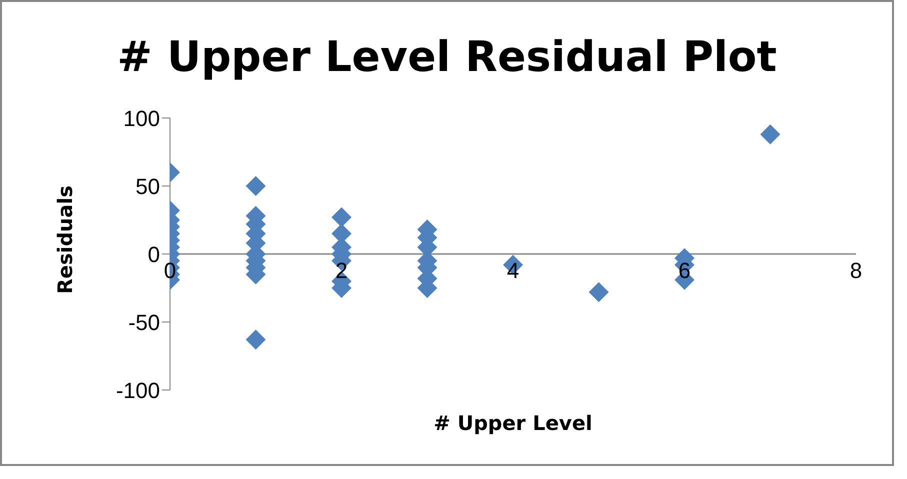 This screenshot has width=907, height=479. Describe the element at coordinates (141, 118) in the screenshot. I see `y-tick-label: 100` at that location.